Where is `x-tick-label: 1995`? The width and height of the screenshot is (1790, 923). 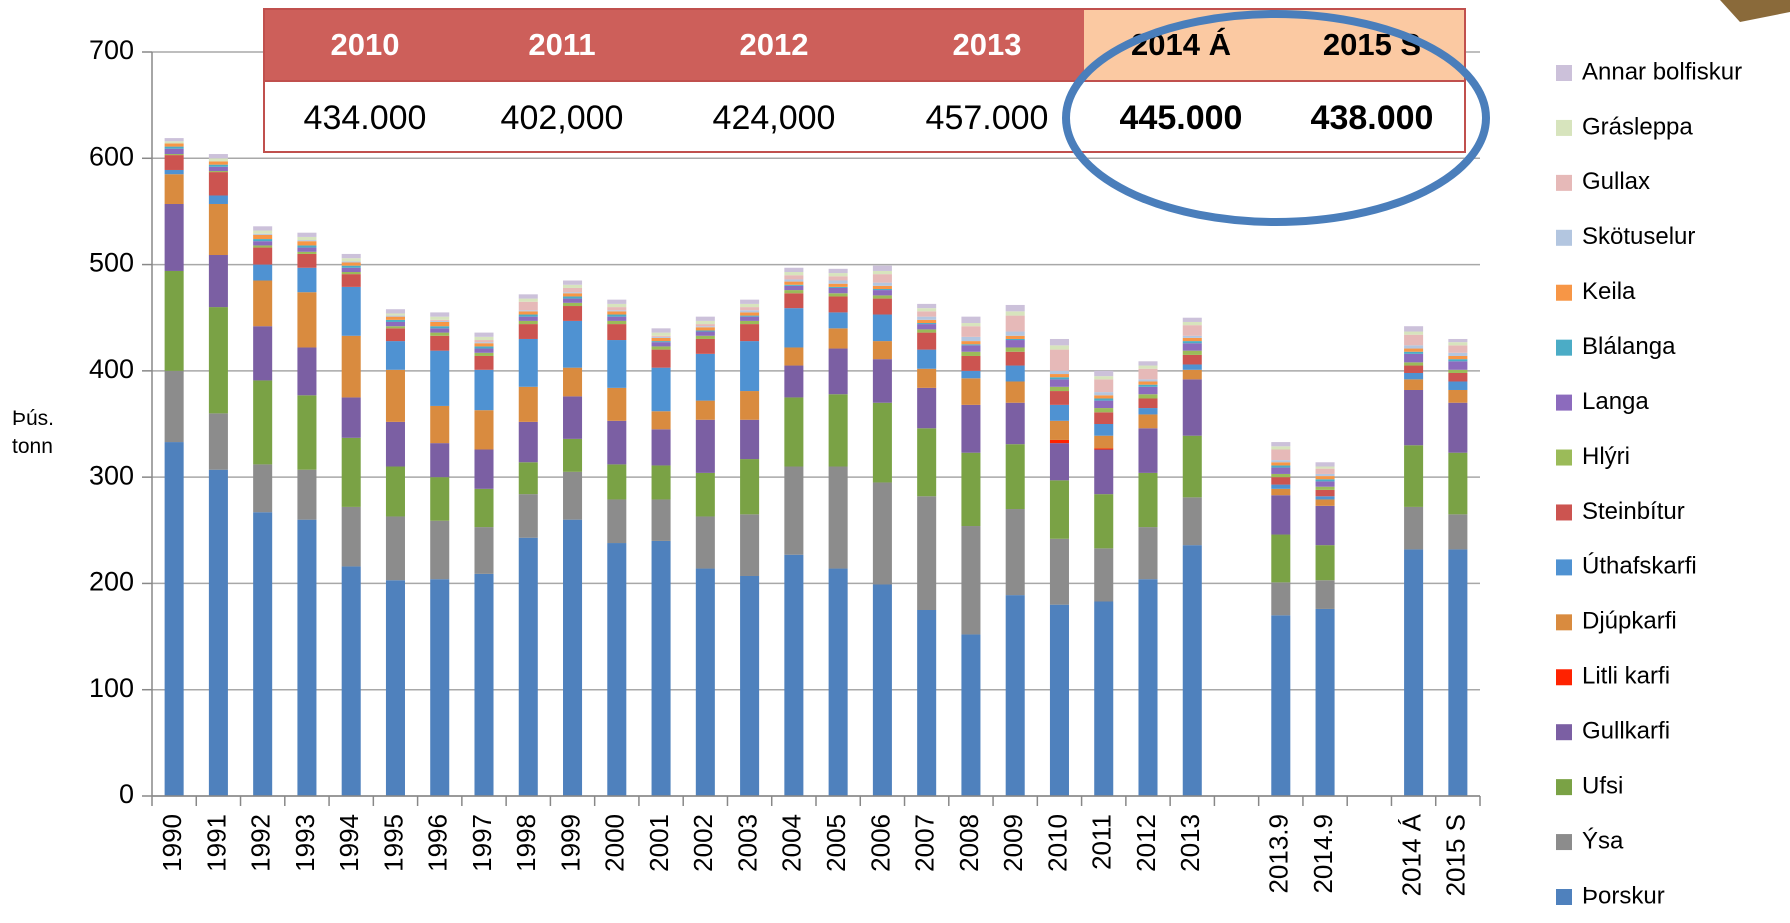
x-tick-label: 1995 is located at coordinates (393, 843).